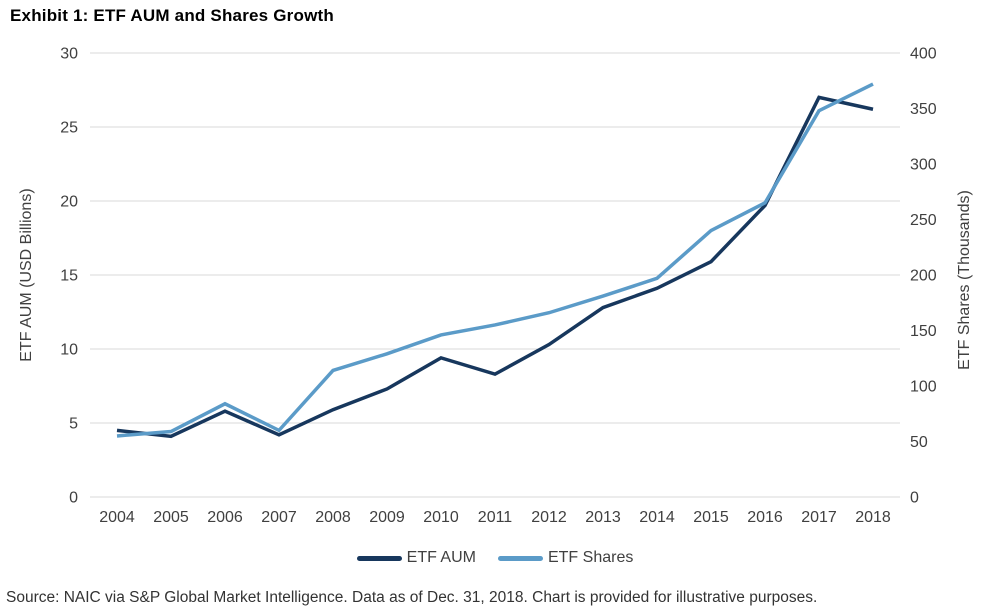 The height and width of the screenshot is (614, 990). Describe the element at coordinates (225, 517) in the screenshot. I see `x-axis-tick-label: 2006` at that location.